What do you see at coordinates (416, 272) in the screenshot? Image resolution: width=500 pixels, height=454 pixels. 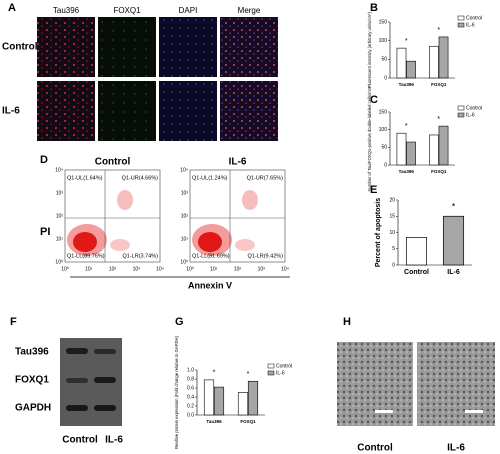 I see `x-tick-label: Control` at bounding box center [416, 272].